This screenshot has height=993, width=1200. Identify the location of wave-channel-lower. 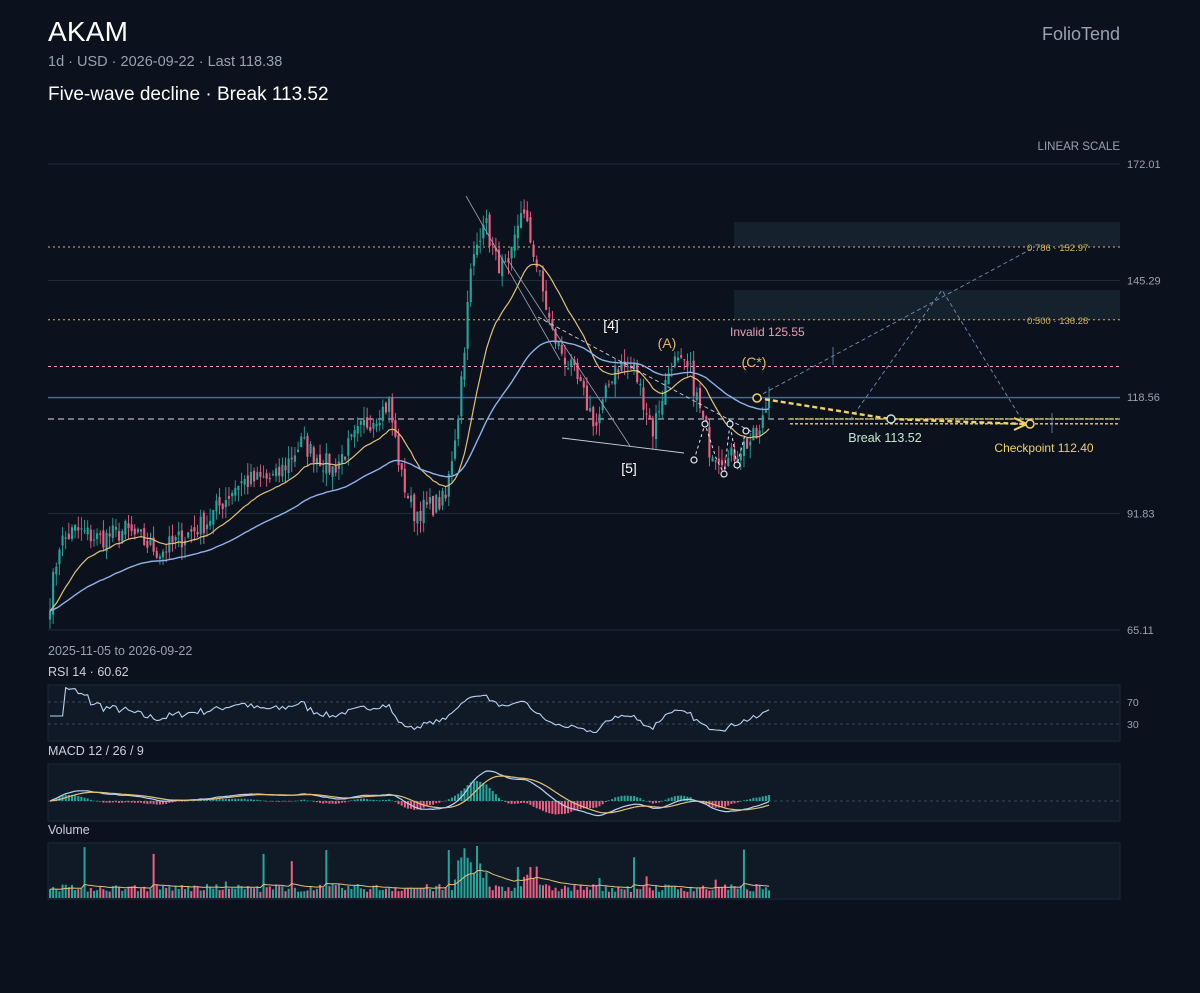
(623, 445).